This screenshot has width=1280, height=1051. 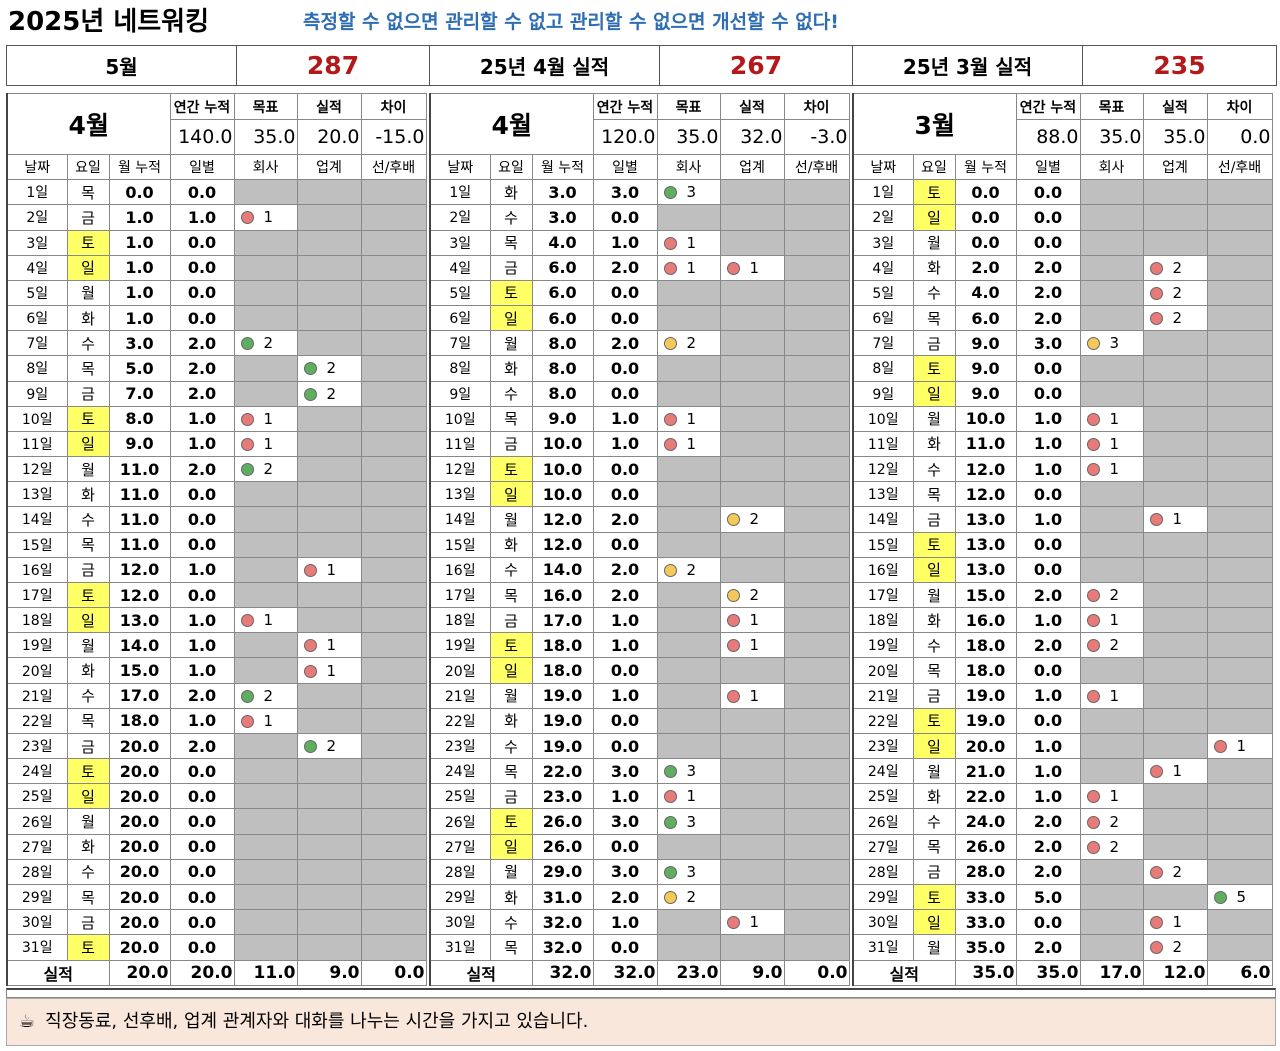 I want to click on table-row: 24일 토 20.0 0.0, so click(x=216, y=771).